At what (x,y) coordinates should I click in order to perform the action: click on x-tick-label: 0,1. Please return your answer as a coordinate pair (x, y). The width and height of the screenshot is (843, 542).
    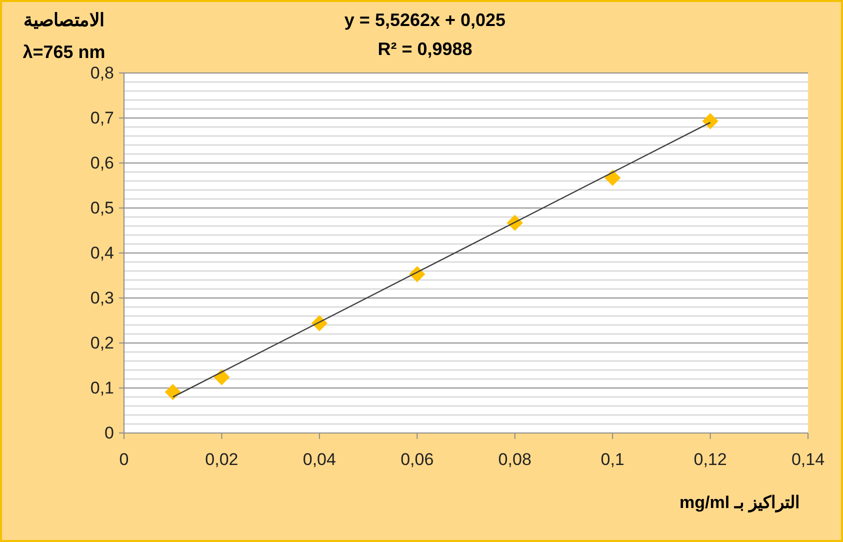
    Looking at the image, I should click on (612, 460).